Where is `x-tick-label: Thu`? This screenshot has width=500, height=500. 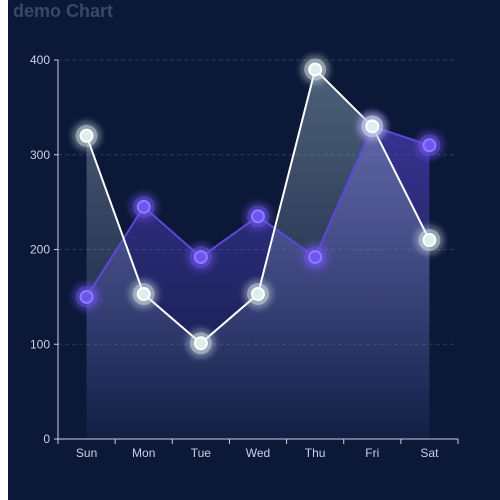 x-tick-label: Thu is located at coordinates (315, 453).